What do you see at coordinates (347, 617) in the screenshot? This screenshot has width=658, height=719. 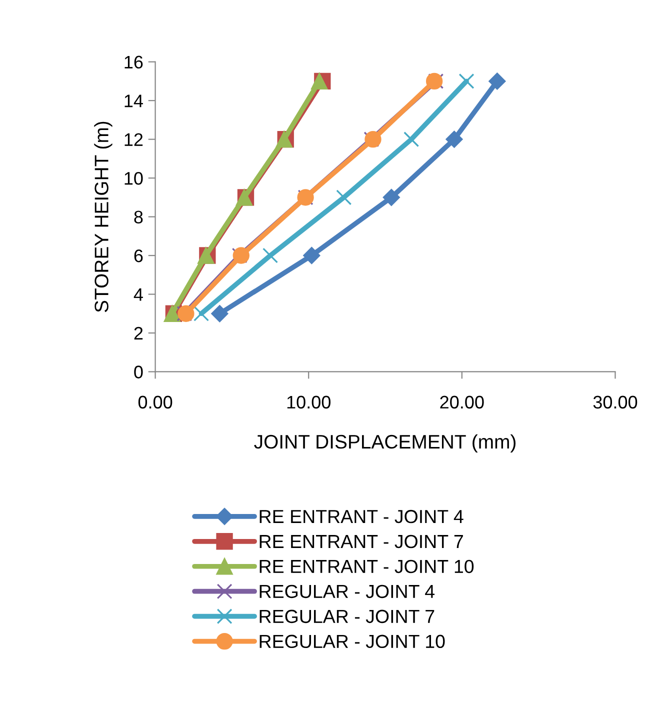 I see `legend-label: REGULAR - JOINT 7` at bounding box center [347, 617].